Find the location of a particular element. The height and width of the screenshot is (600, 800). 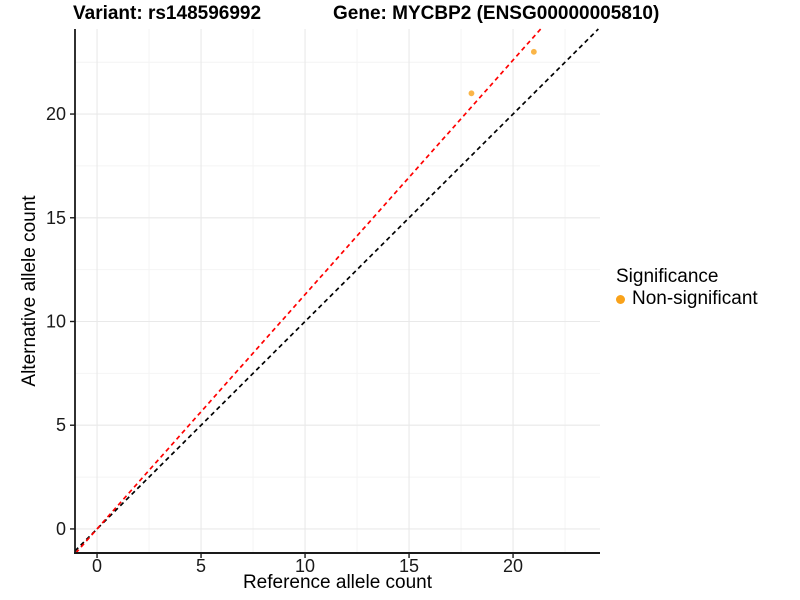

legend-item-non-significant: Non-significant is located at coordinates (687, 299).